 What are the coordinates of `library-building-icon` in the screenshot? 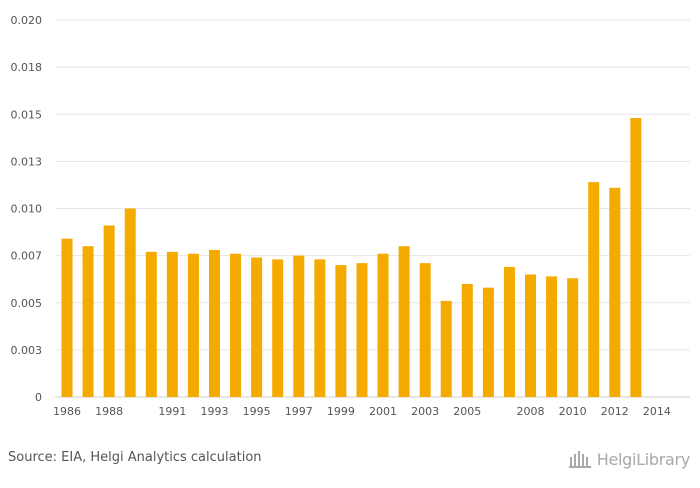 It's located at (579, 459).